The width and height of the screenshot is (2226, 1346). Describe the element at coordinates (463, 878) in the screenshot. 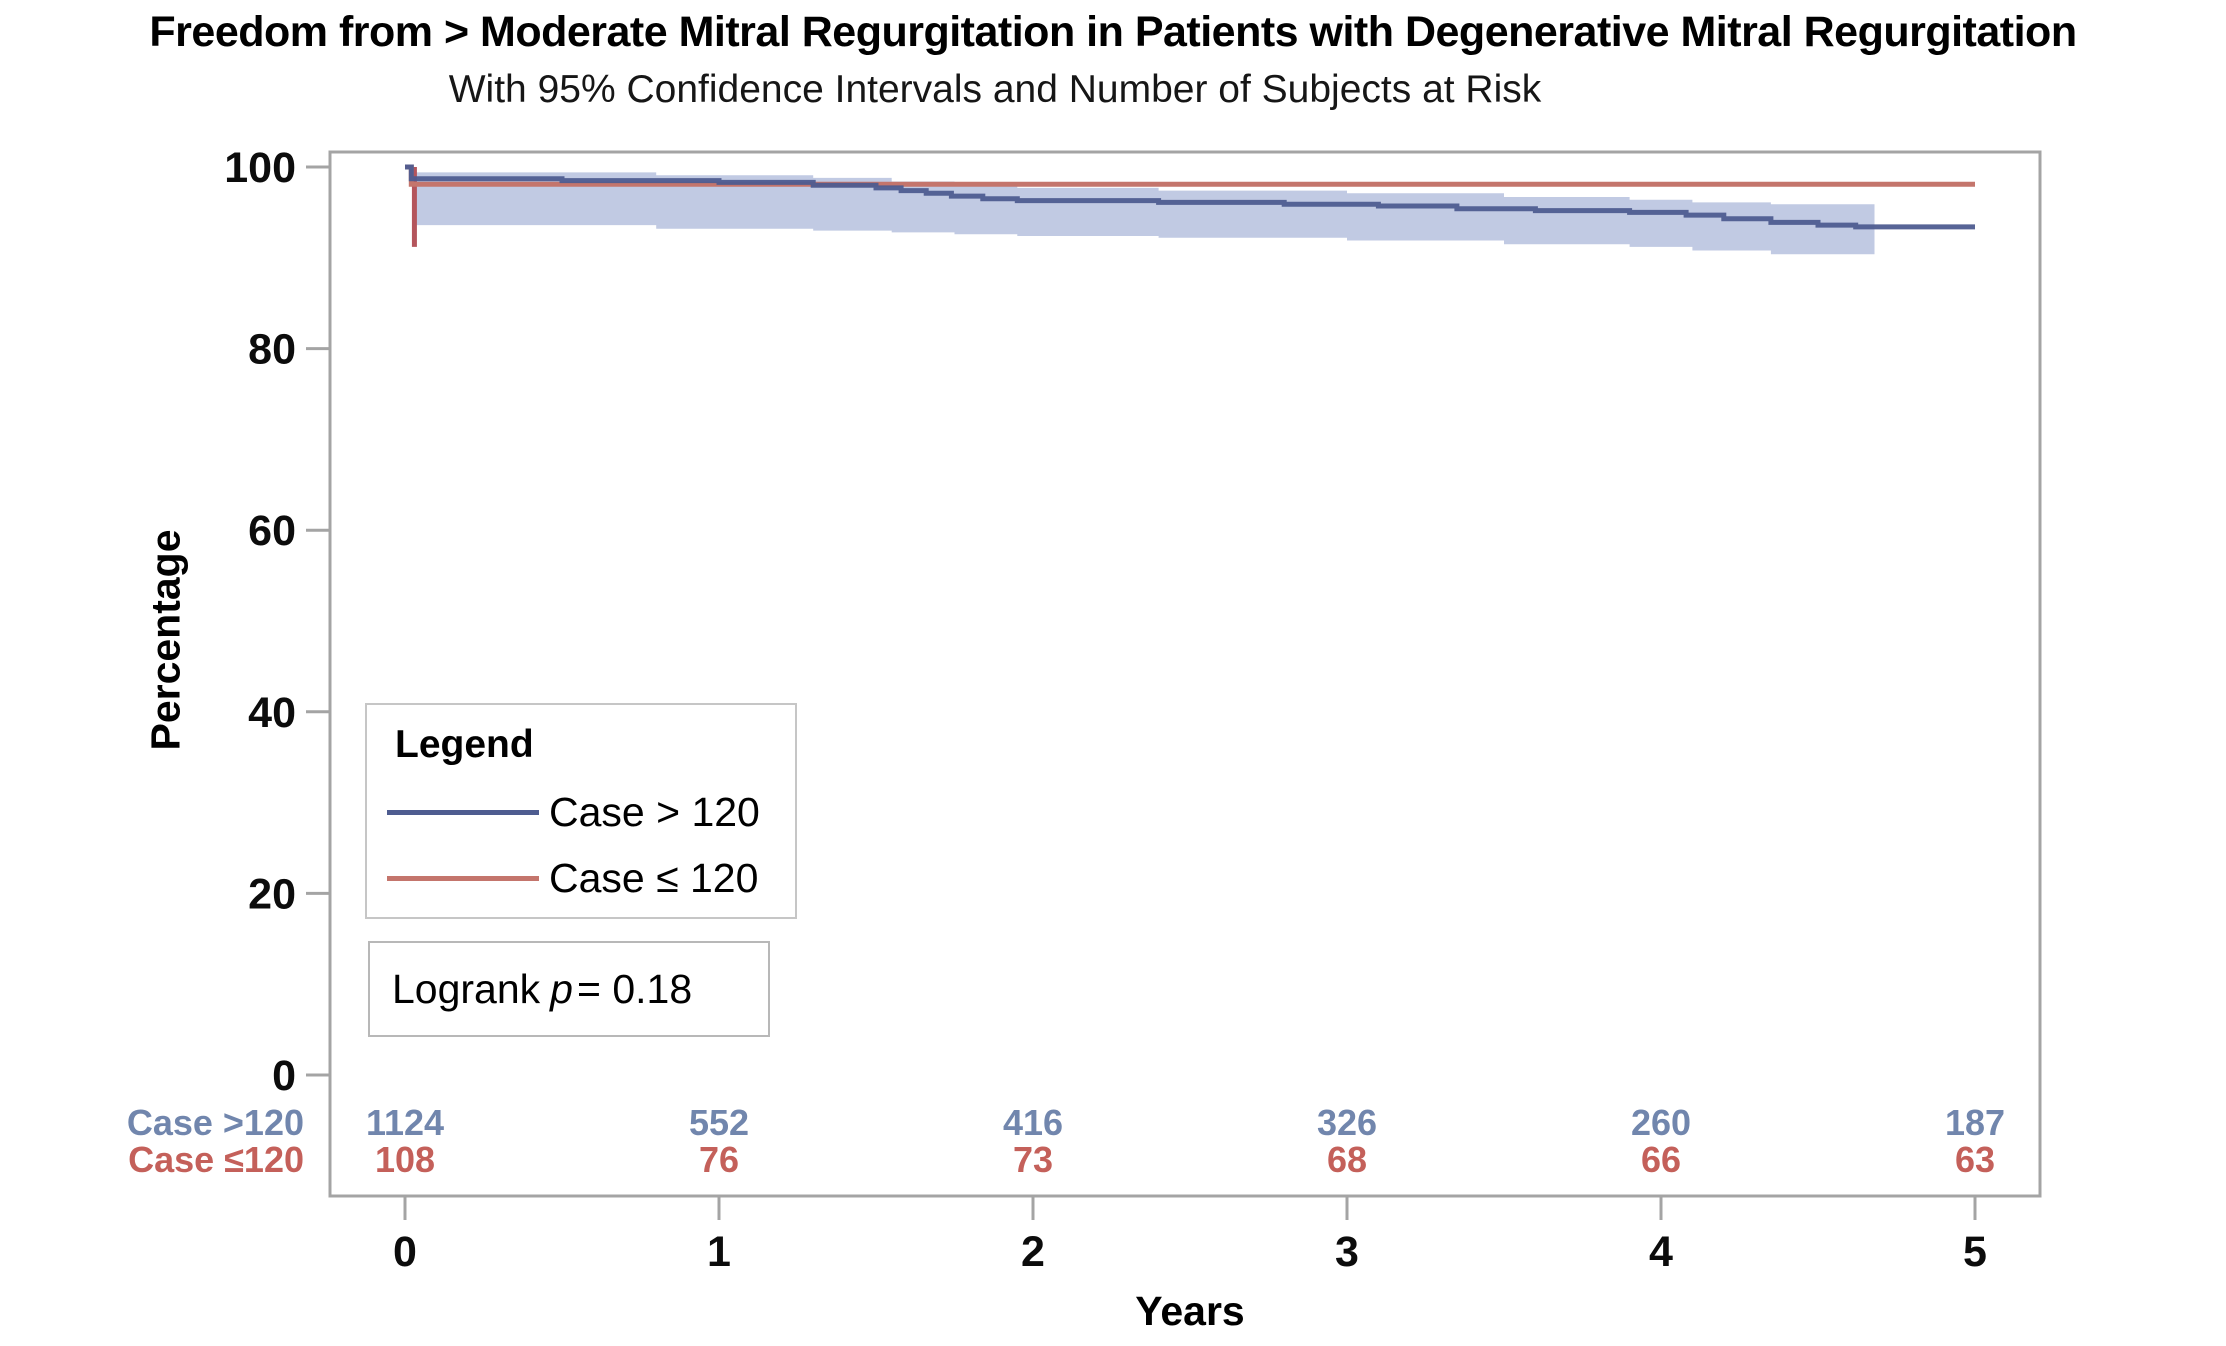

I see `red-line-swatch` at that location.